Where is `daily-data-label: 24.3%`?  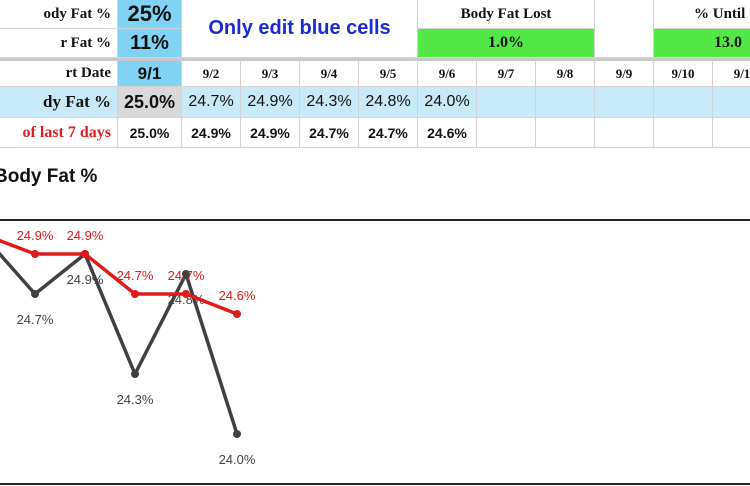
daily-data-label: 24.3% is located at coordinates (135, 399).